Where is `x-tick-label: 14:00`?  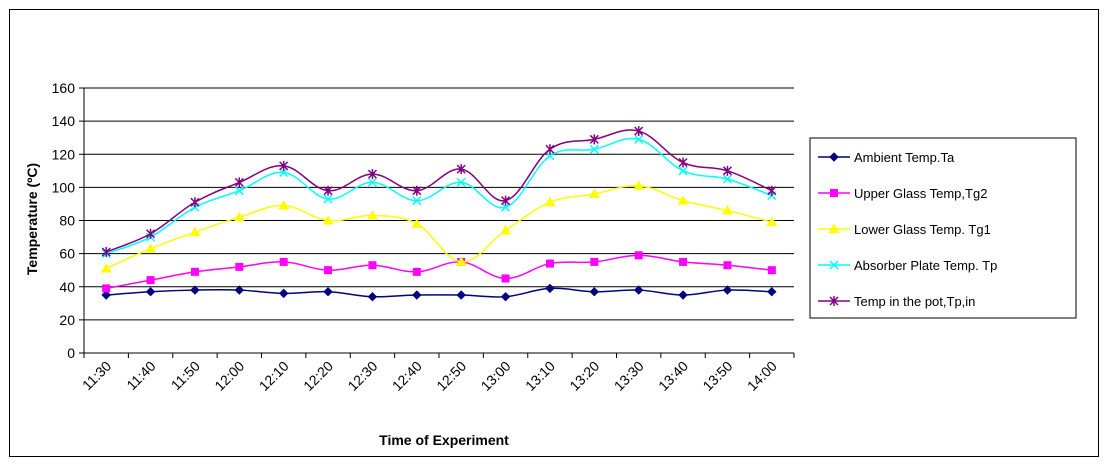
x-tick-label: 14:00 is located at coordinates (762, 376).